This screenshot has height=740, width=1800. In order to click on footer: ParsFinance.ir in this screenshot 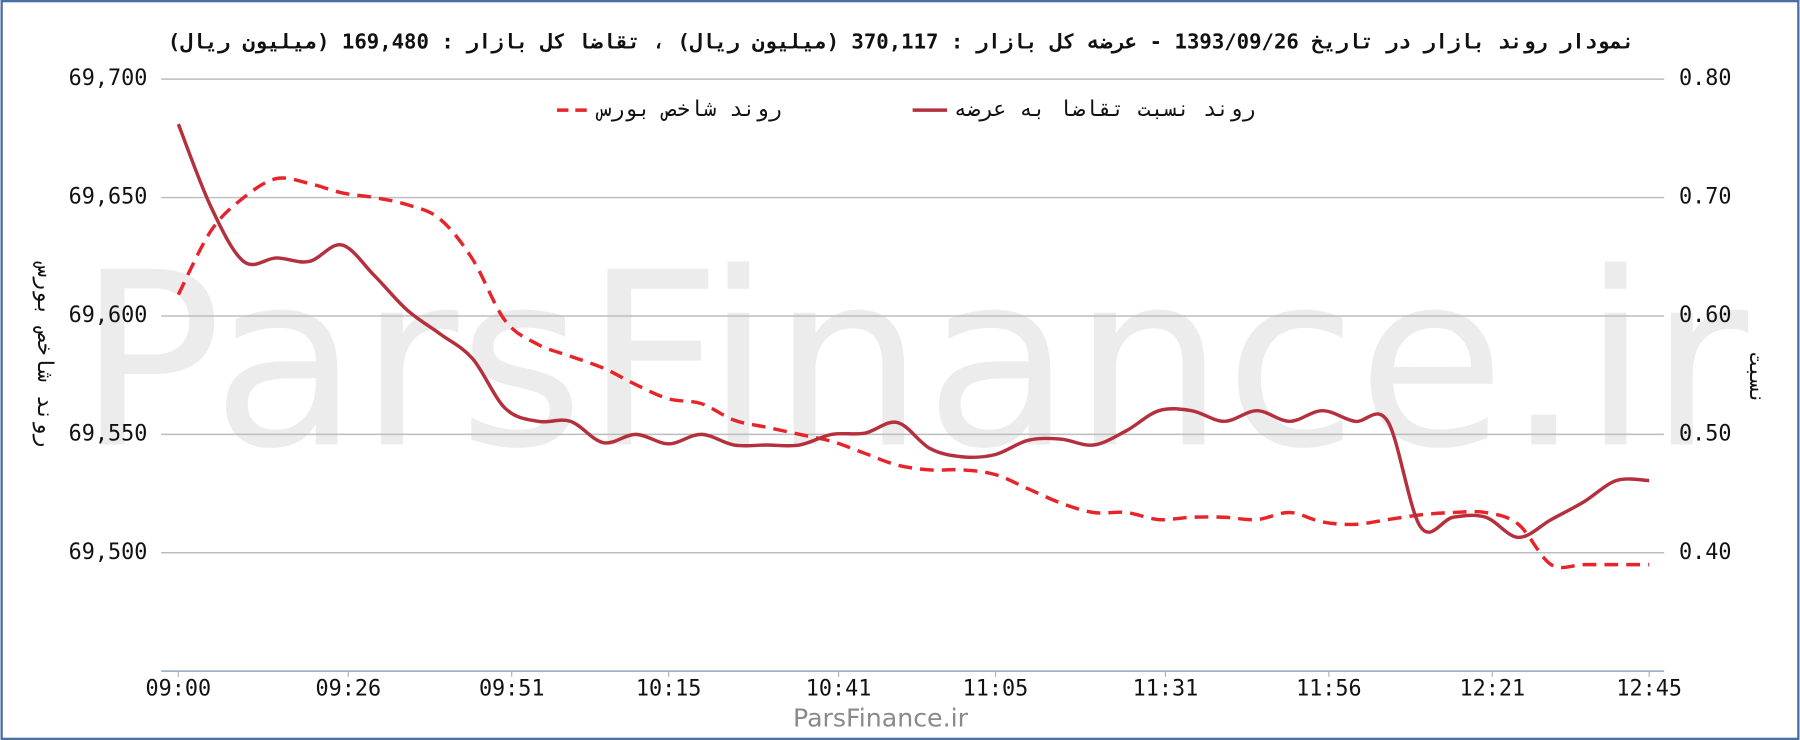, I will do `click(881, 717)`.